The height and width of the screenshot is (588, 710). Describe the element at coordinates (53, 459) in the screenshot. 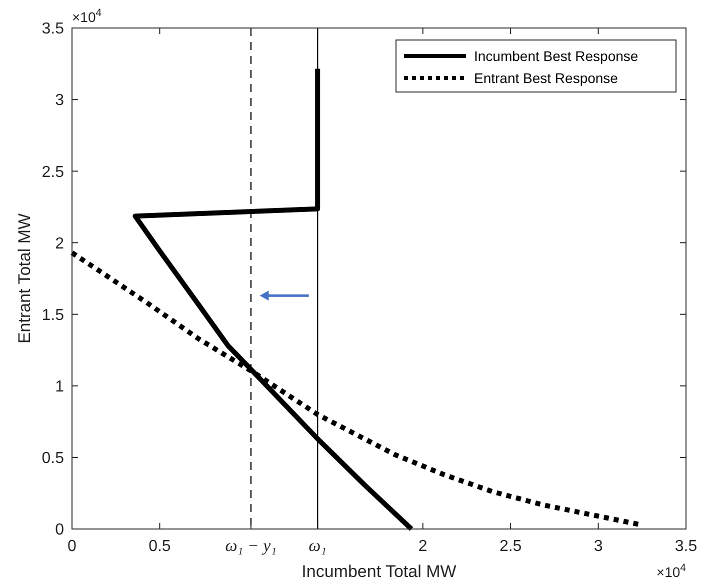

I see `y-tick-label: 0.5` at that location.